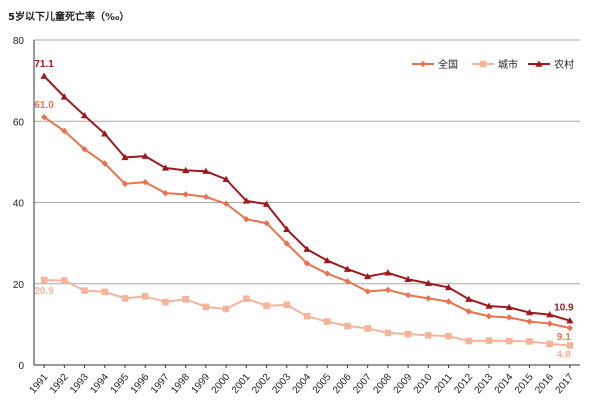 The width and height of the screenshot is (608, 411). Describe the element at coordinates (444, 384) in the screenshot. I see `x-tick-label: 2011` at that location.